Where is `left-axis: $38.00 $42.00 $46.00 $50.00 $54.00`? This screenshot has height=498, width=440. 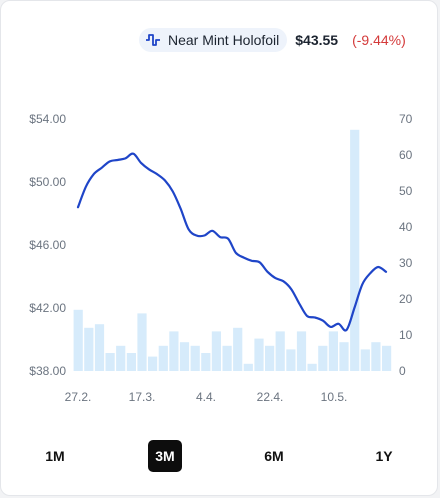 left-axis: $38.00 $42.00 $46.00 $50.00 $54.00 is located at coordinates (47, 245).